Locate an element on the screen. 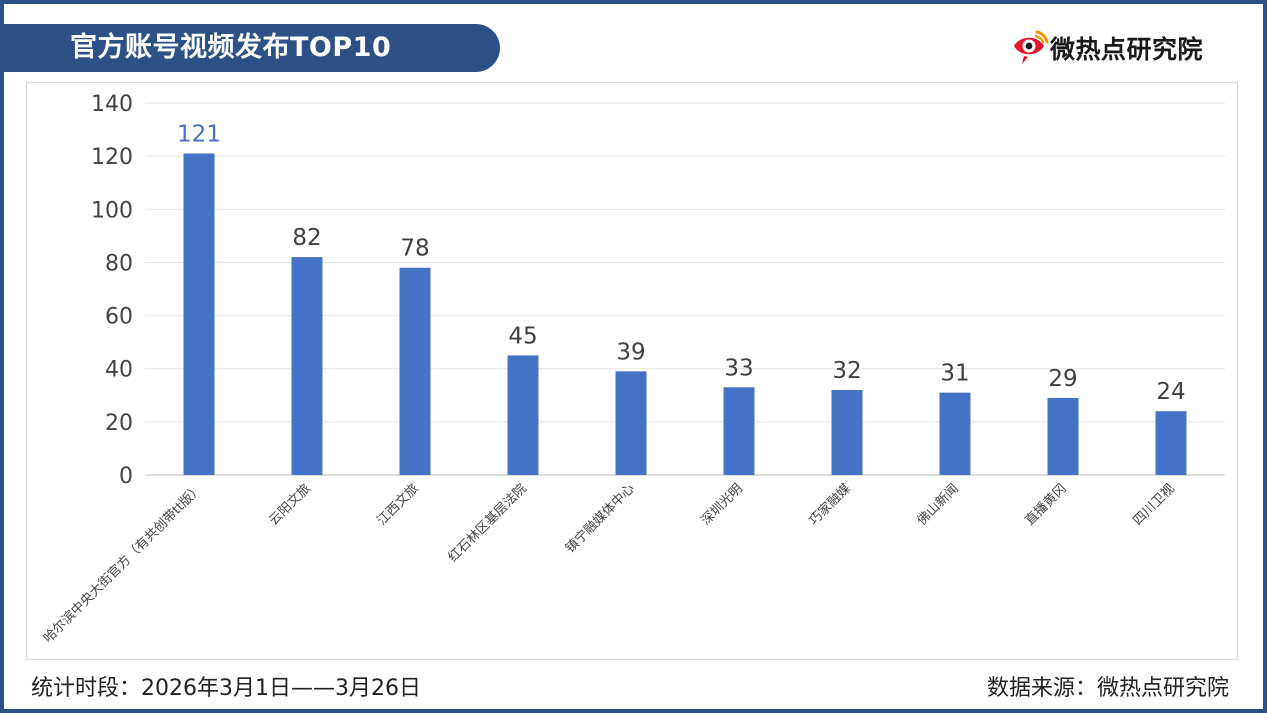 The image size is (1267, 713). weibo-eye-logo-icon is located at coordinates (1031, 47).